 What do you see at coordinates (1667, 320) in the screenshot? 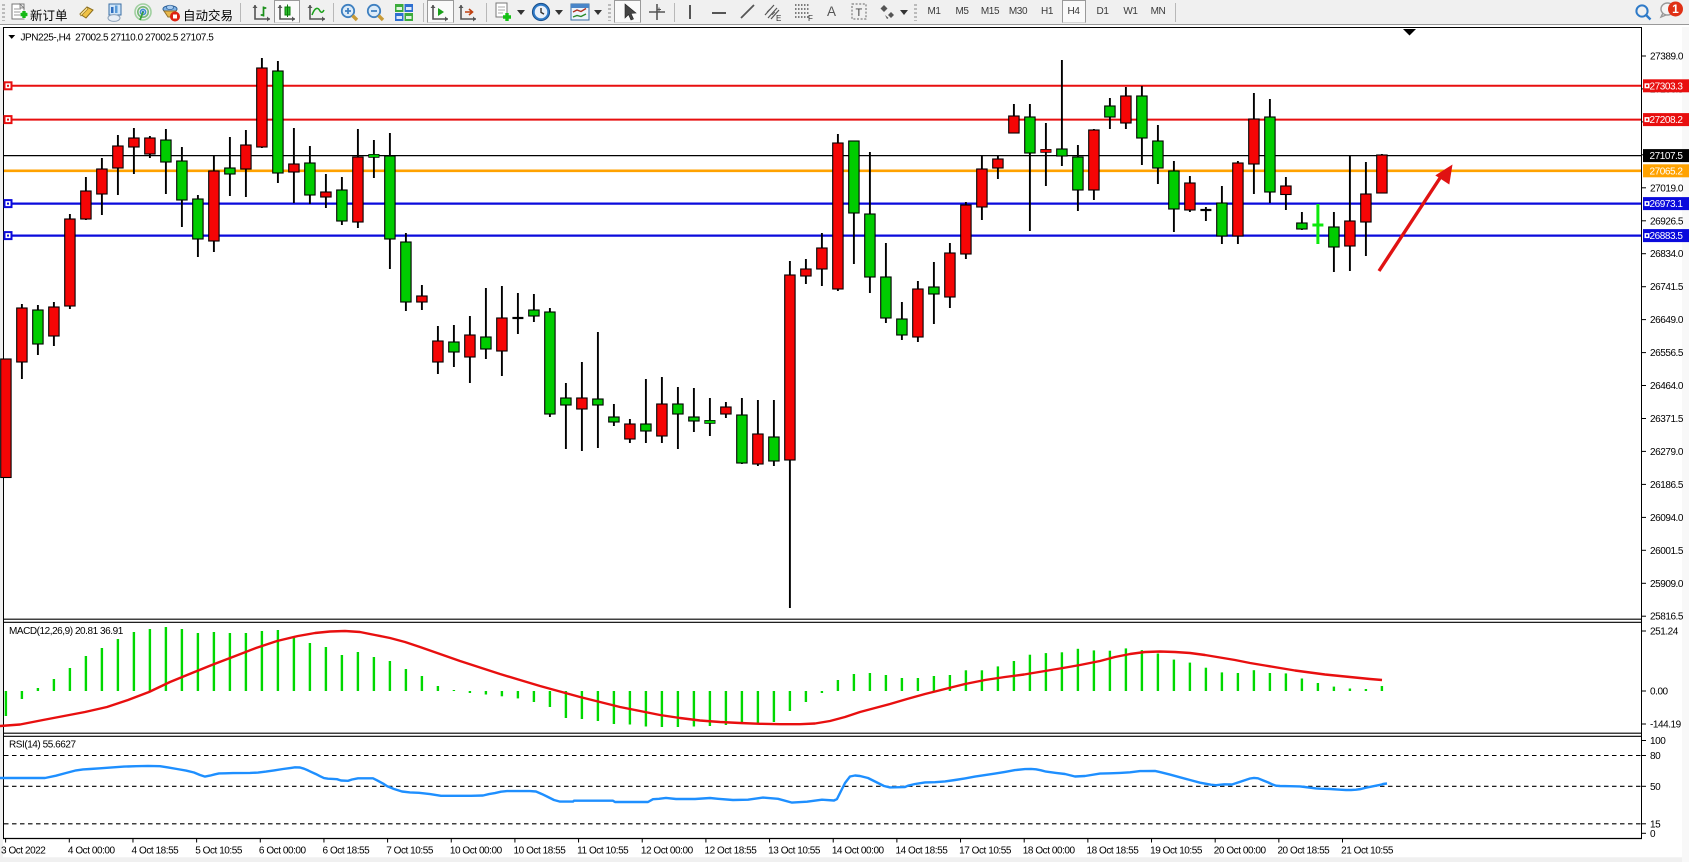
I see `svg-text: 26649.0` at bounding box center [1667, 320].